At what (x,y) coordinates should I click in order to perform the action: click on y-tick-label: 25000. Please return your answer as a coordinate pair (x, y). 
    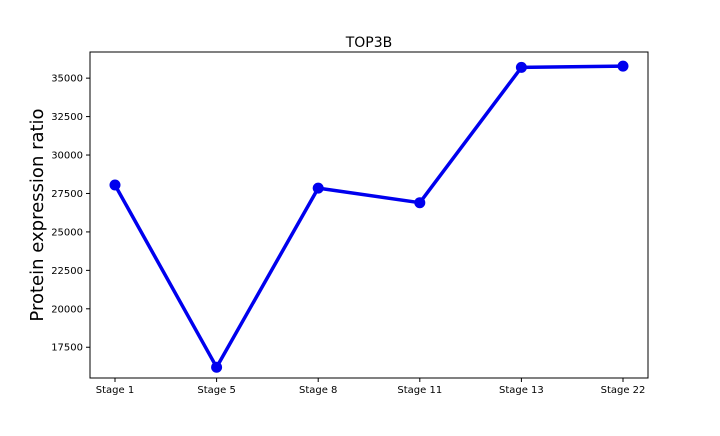
    Looking at the image, I should click on (67, 232).